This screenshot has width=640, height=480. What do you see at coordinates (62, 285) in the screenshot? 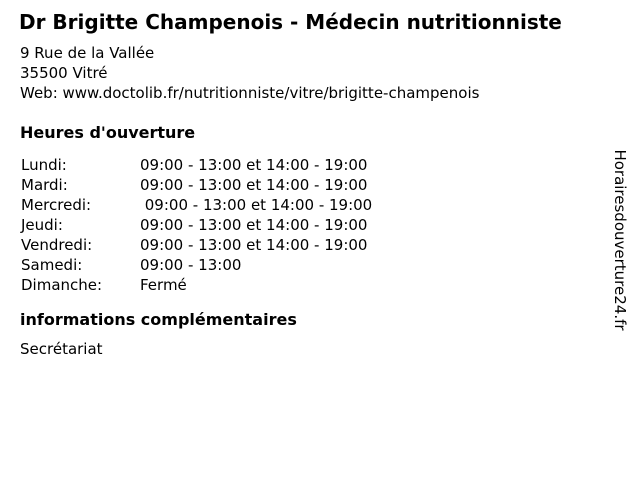
I see `day-label: Dimanche:` at bounding box center [62, 285].